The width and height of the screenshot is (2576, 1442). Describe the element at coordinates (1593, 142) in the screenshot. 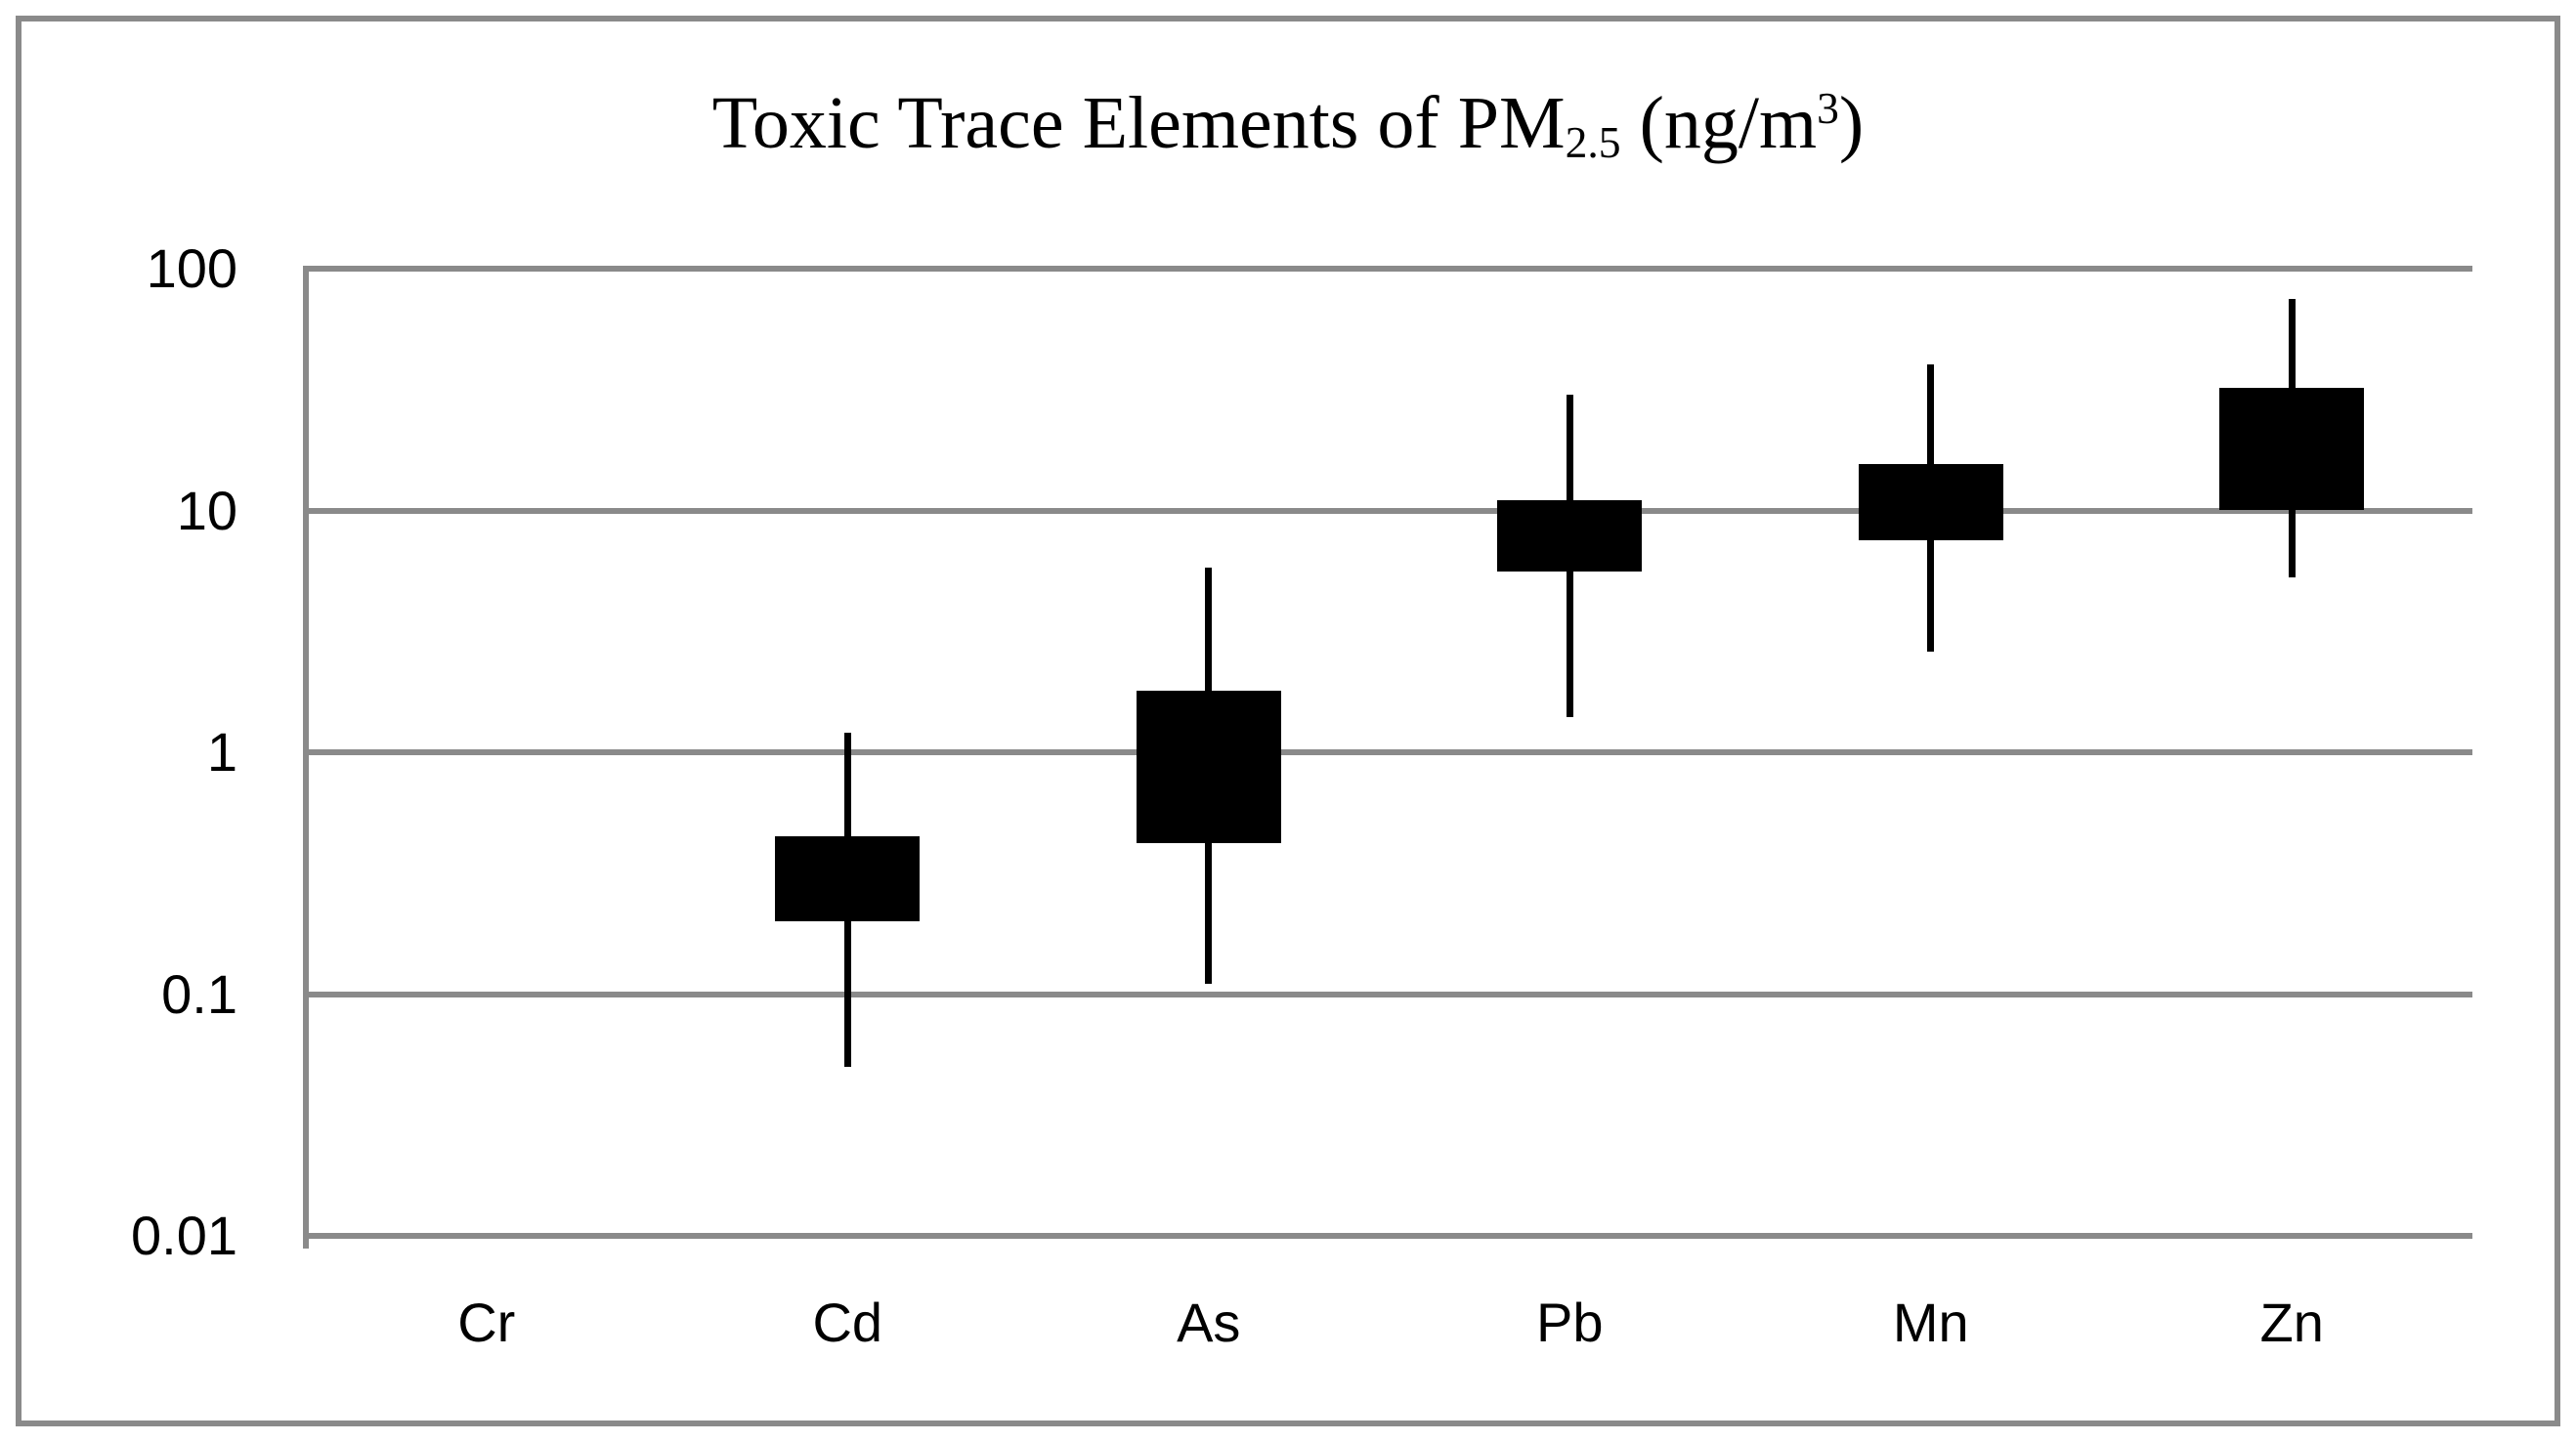

I see `chart-title-subscript: 2.5` at that location.